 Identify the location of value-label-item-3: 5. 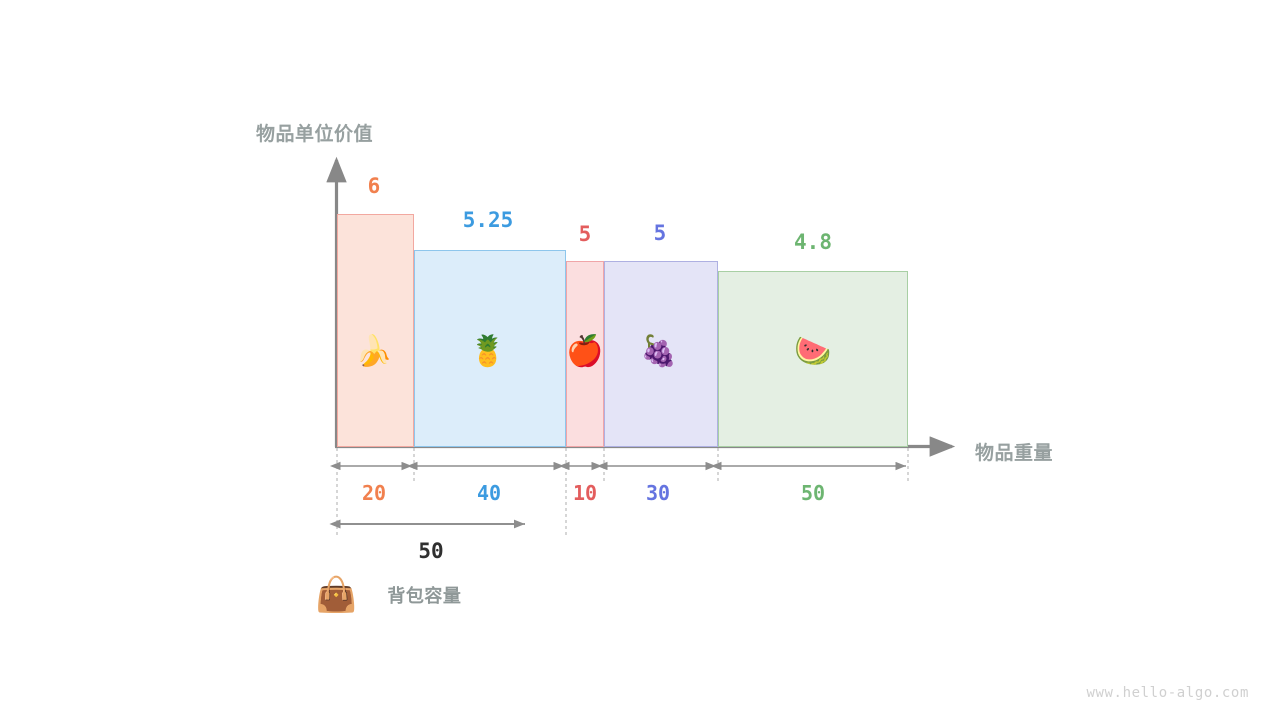
(660, 233).